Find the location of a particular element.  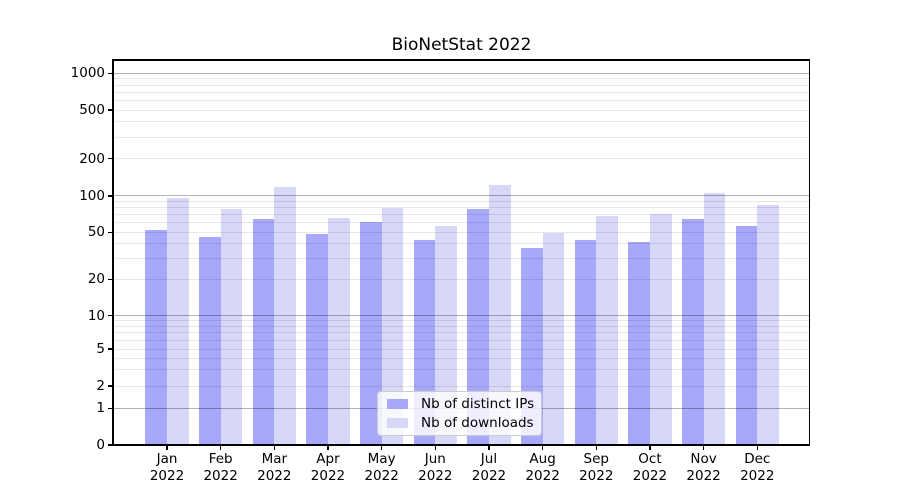

x-axis-tick-label: Aug 2022 is located at coordinates (542, 467).